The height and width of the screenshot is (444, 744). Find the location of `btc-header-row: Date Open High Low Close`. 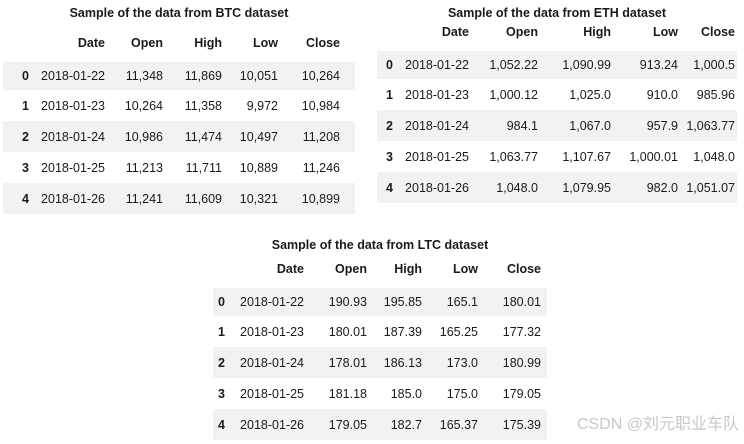

btc-header-row: Date Open High Low Close is located at coordinates (179, 48).